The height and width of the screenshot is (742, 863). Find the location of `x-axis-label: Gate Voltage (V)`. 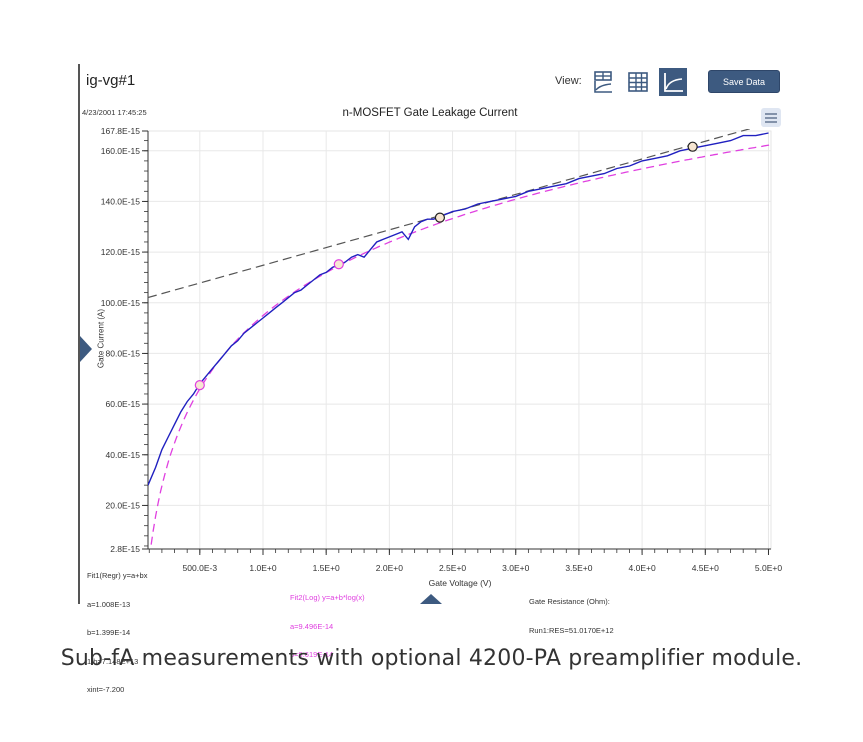

x-axis-label: Gate Voltage (V) is located at coordinates (460, 583).